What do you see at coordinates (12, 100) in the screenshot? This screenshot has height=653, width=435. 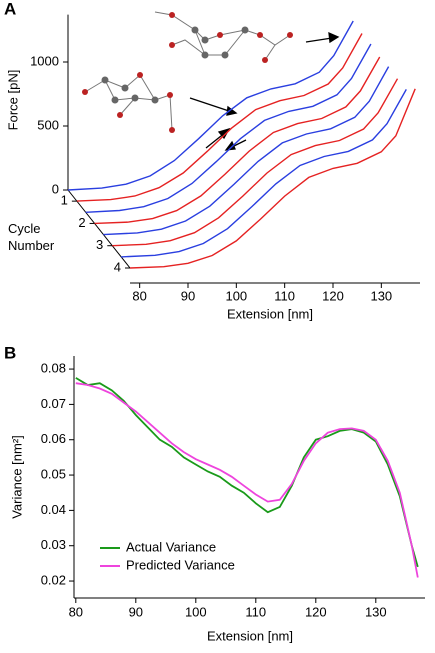 I see `y-axis-label: Force [pN]` at bounding box center [12, 100].